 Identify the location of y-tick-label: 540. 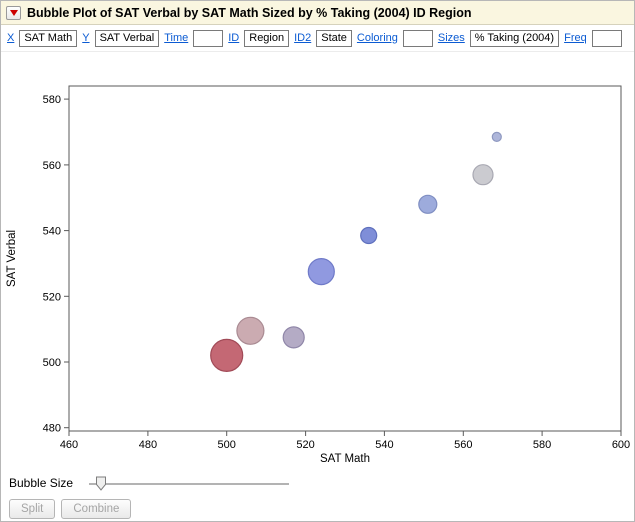
(52, 232).